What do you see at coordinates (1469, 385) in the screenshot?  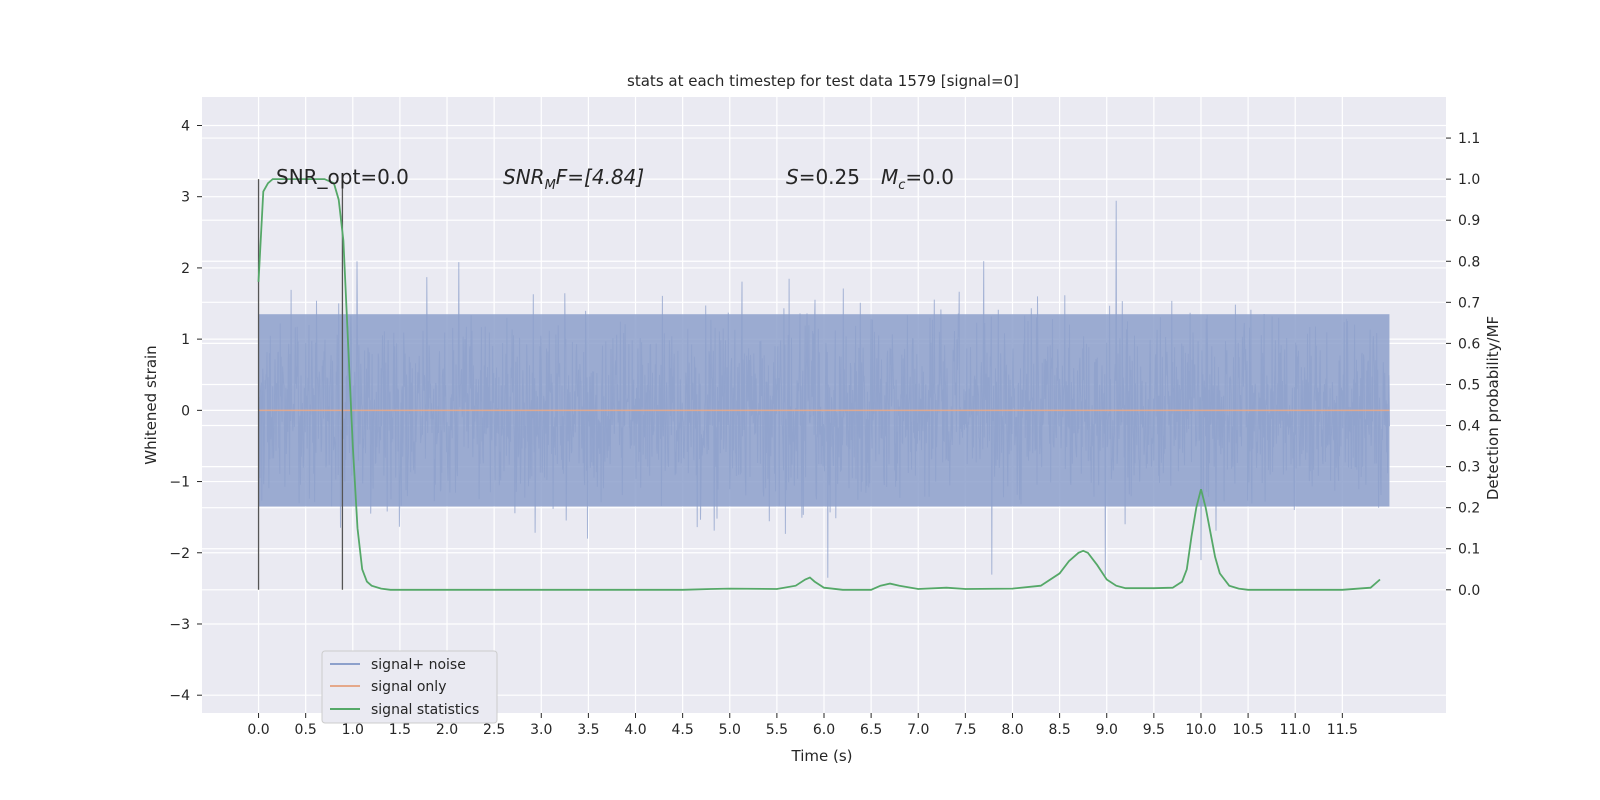 I see `right-y-tick-label: 0.5` at bounding box center [1469, 385].